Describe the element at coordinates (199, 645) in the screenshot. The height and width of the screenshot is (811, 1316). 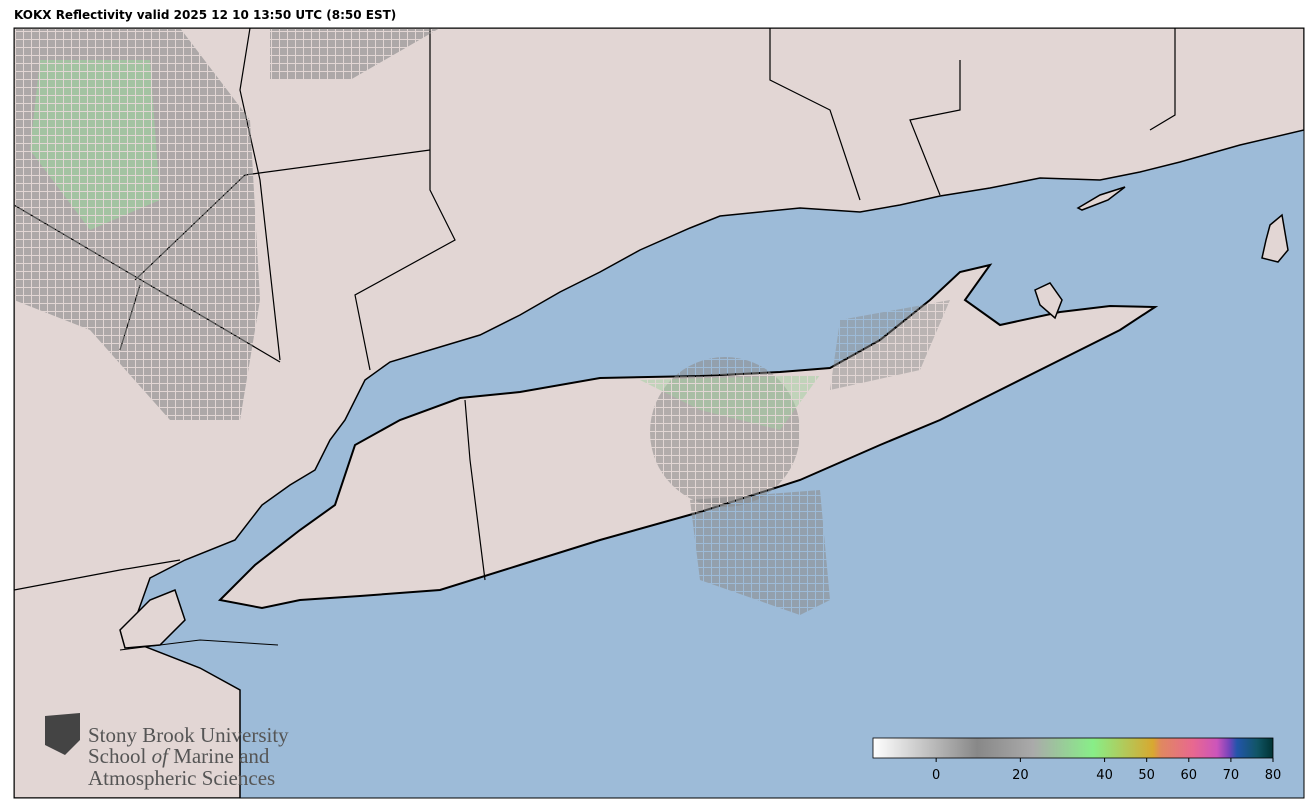
I see `shipping-lane` at that location.